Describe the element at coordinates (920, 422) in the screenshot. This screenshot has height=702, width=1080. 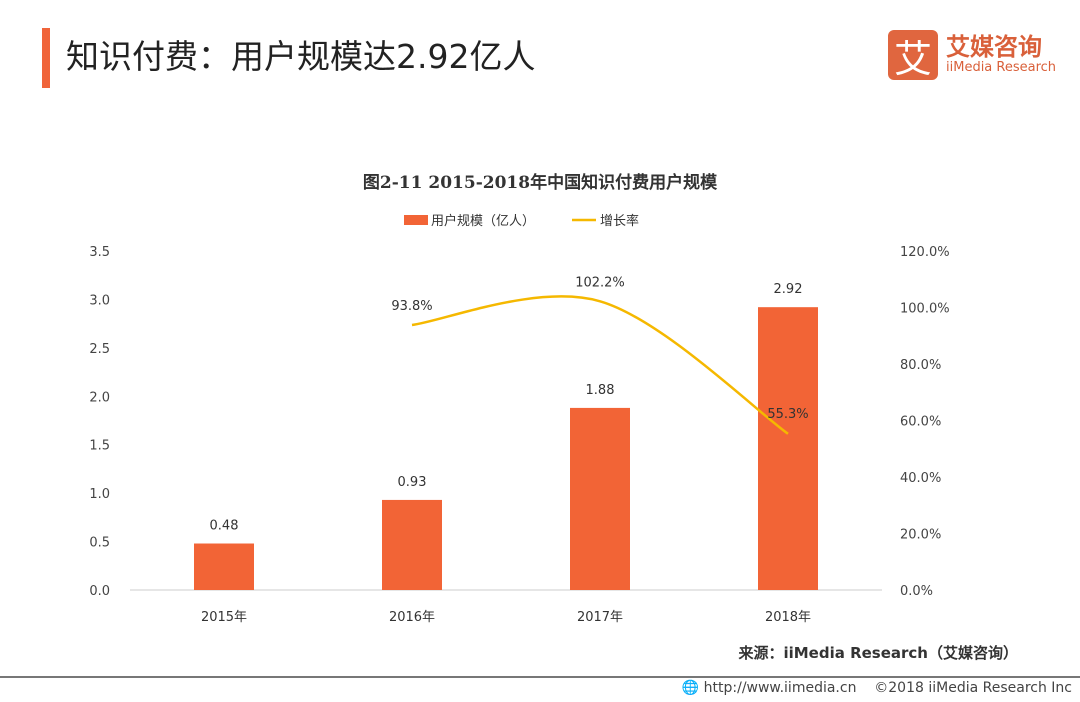
I see `y-right-tick: 60.0%` at that location.